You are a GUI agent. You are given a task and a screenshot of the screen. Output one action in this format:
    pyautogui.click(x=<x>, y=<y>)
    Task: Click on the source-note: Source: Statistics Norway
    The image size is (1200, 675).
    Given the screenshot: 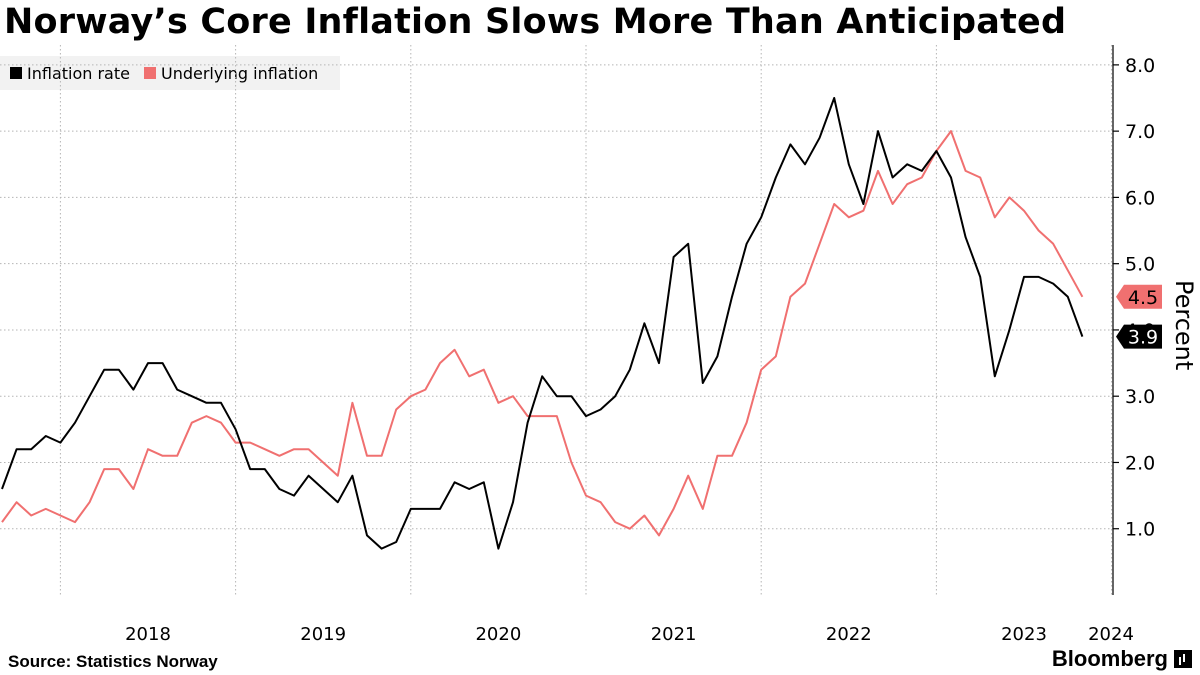 What is the action you would take?
    pyautogui.click(x=113, y=661)
    